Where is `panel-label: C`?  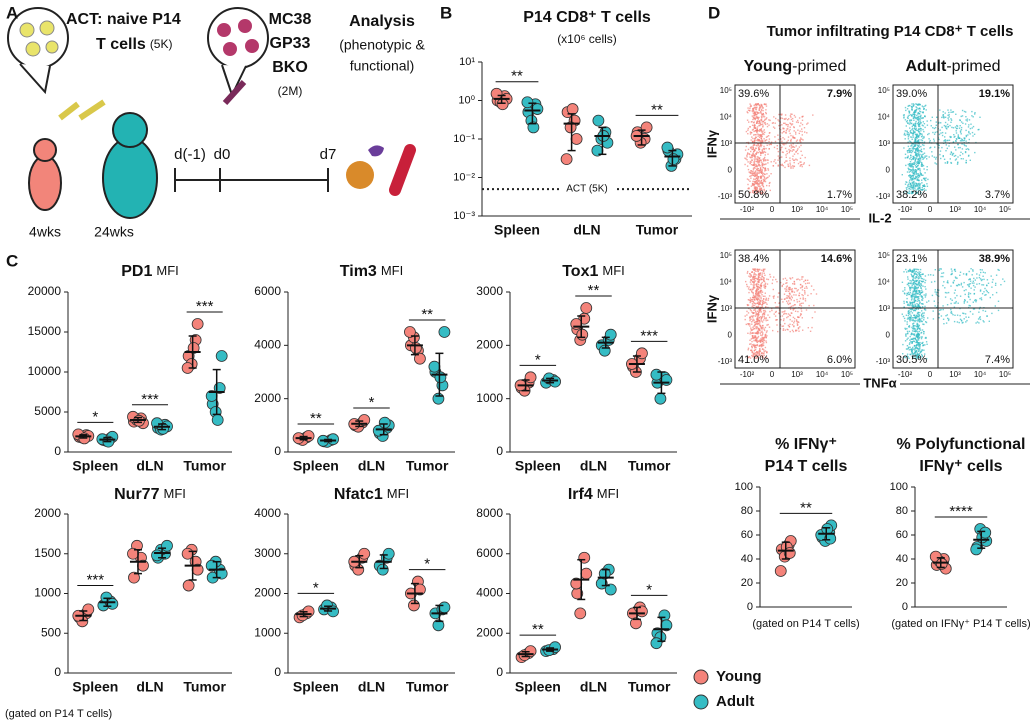 panel-label: C is located at coordinates (12, 260).